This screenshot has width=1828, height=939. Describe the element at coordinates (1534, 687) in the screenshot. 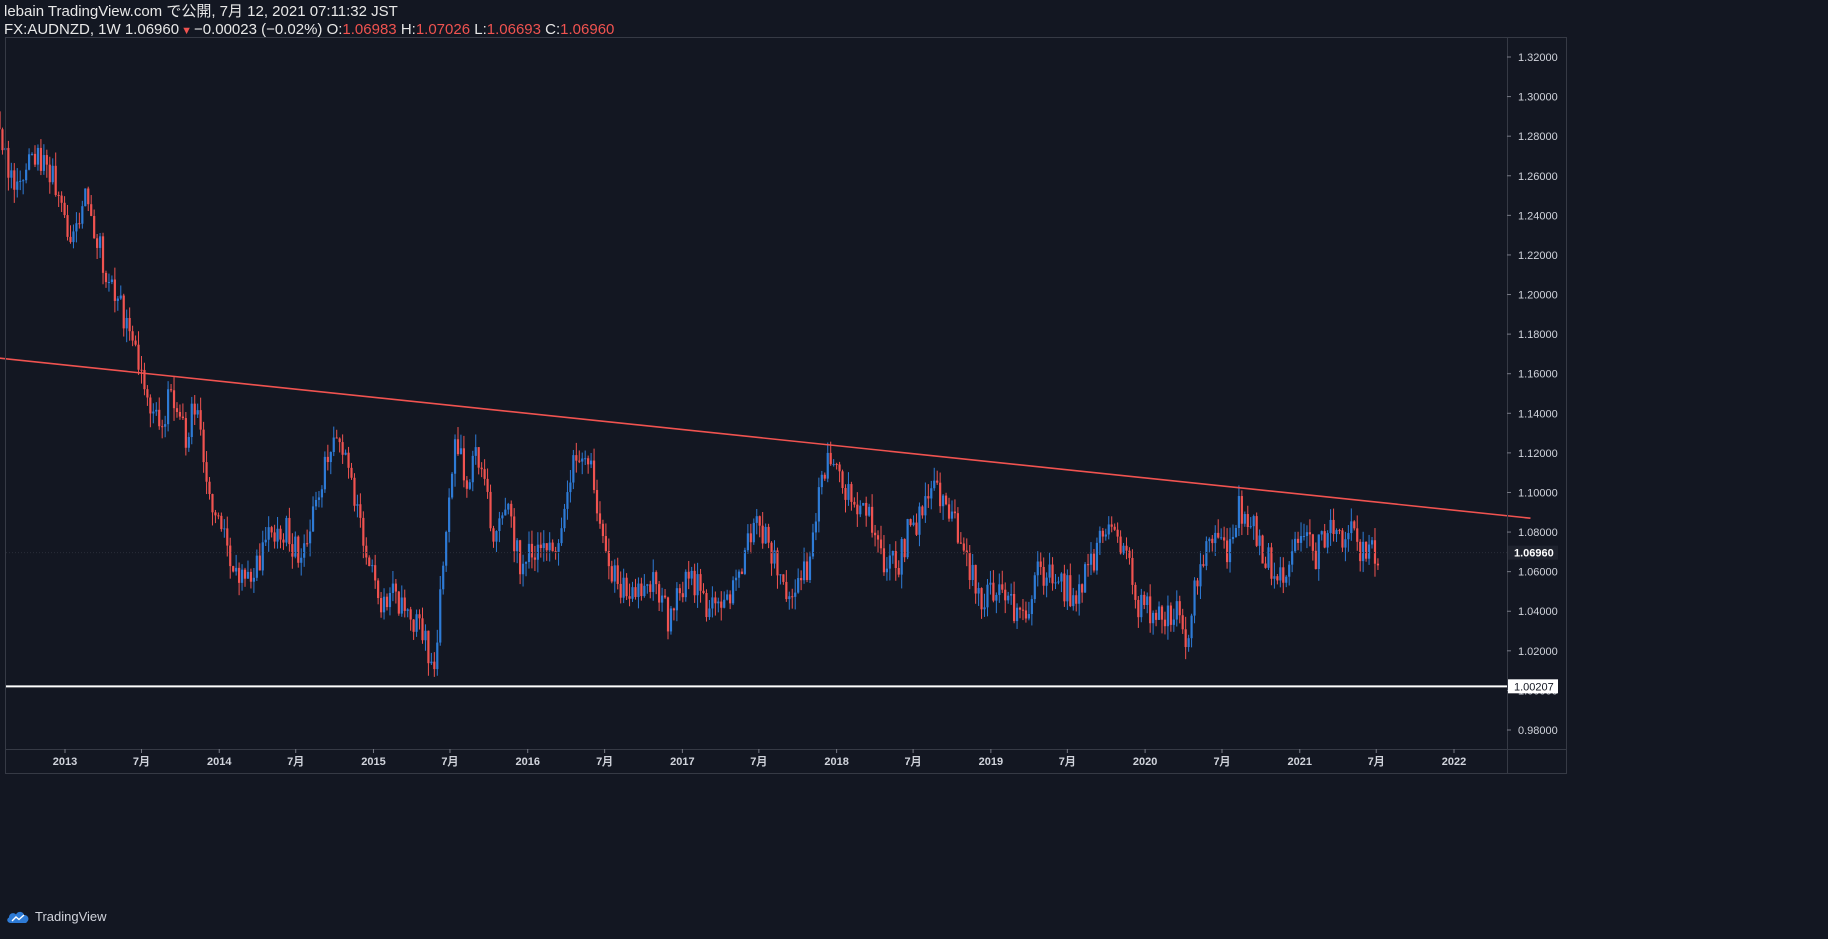

I see `support-price-label: 1.00207` at that location.